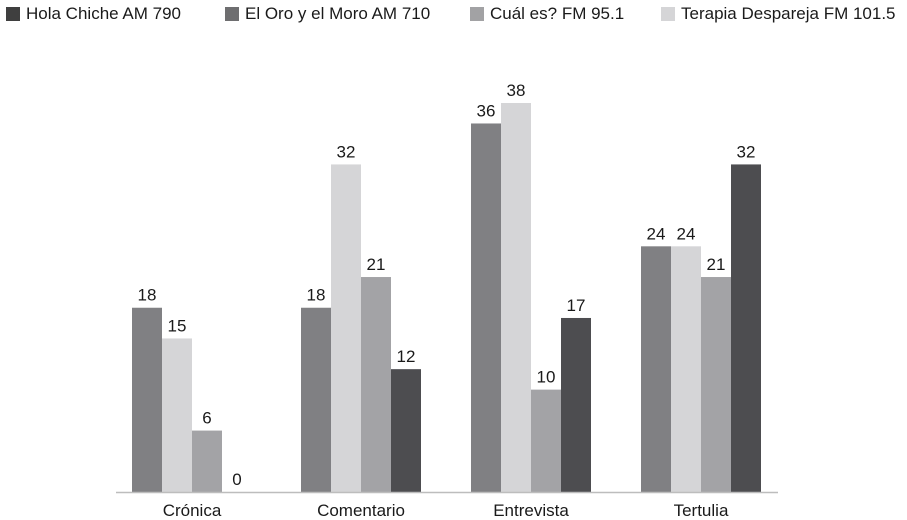  I want to click on data-label: 10, so click(546, 377).